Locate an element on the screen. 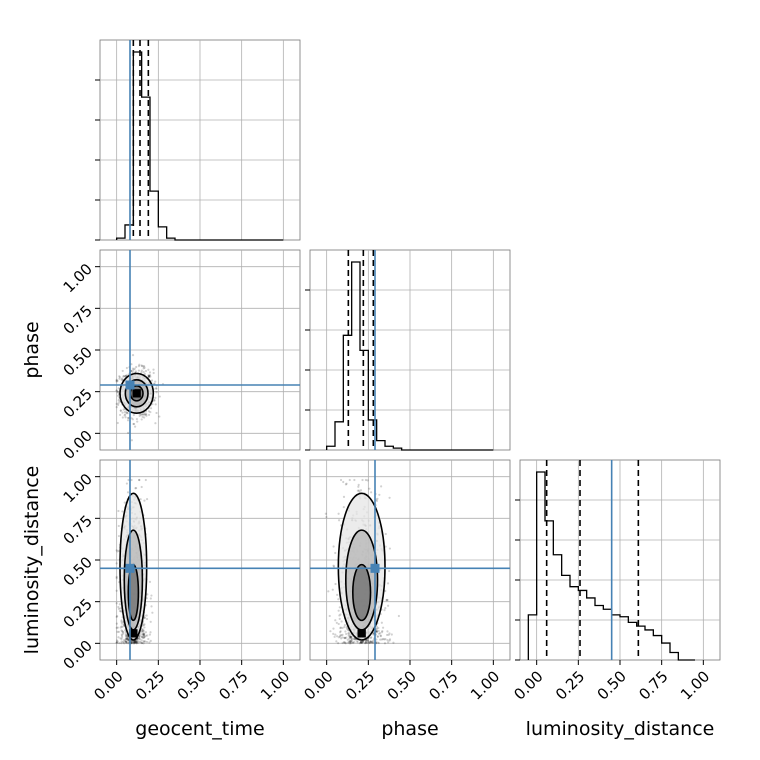 The width and height of the screenshot is (760, 760). x-axis-label-phase: phase is located at coordinates (409, 729).